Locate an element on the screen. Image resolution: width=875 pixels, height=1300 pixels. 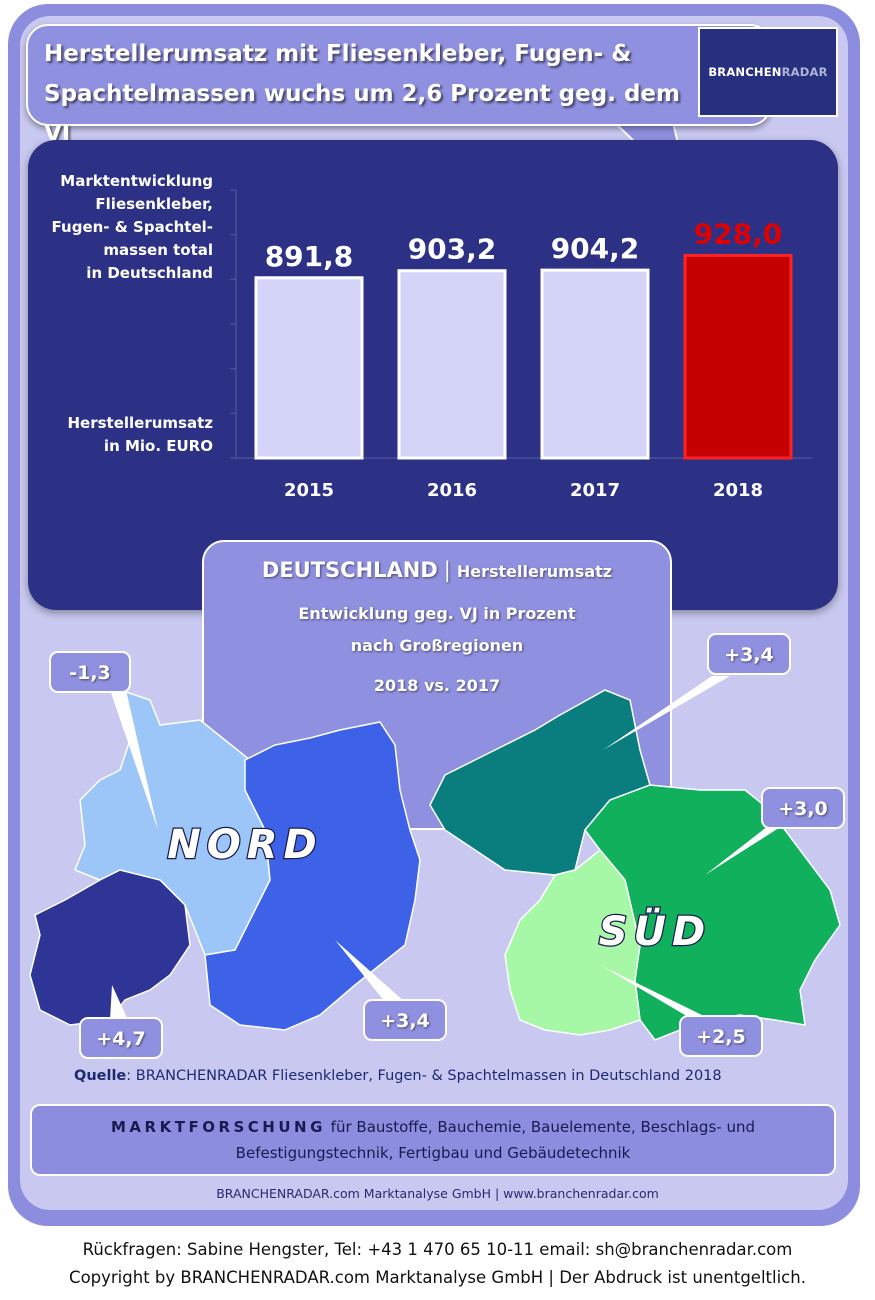
bar-value-label: 904,2 is located at coordinates (595, 248).